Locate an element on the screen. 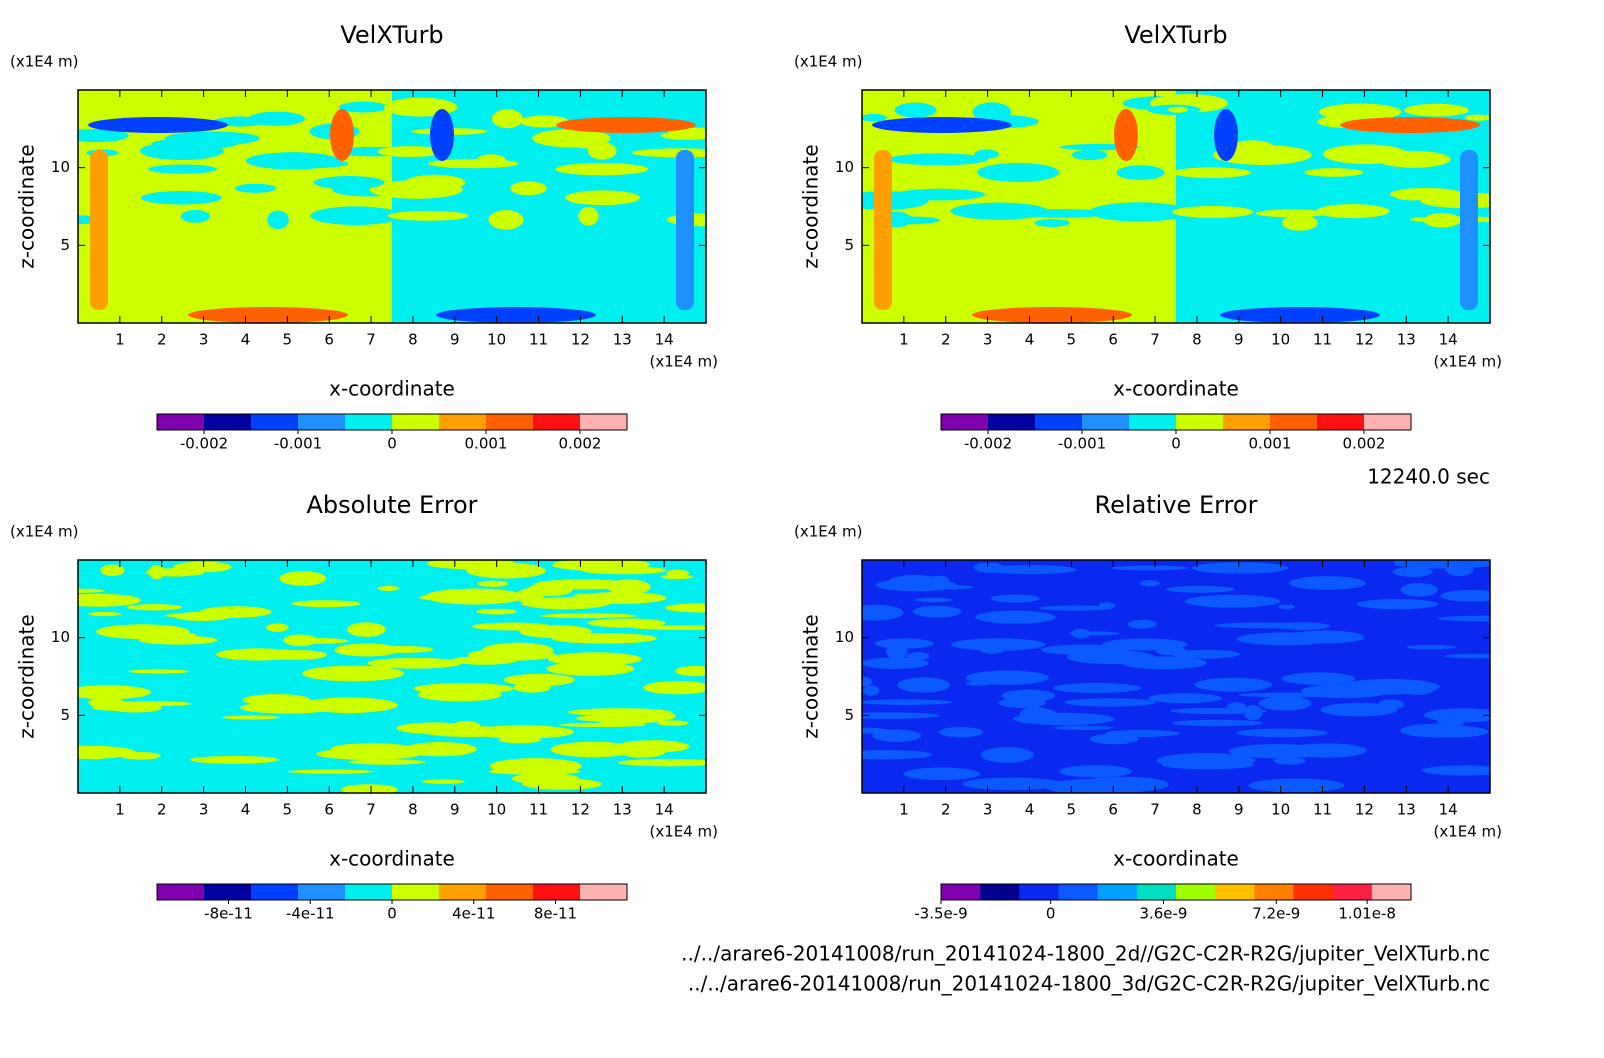  x-tick-label: 1 is located at coordinates (904, 810).